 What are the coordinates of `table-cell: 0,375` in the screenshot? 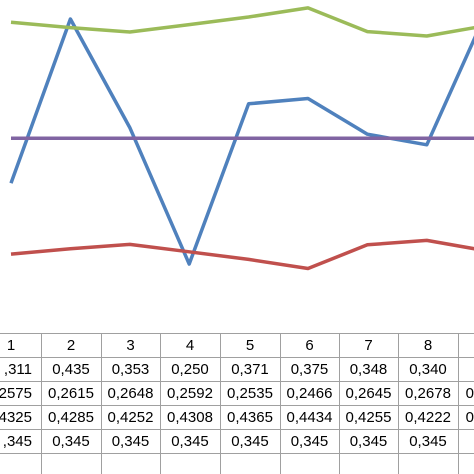 It's located at (310, 369).